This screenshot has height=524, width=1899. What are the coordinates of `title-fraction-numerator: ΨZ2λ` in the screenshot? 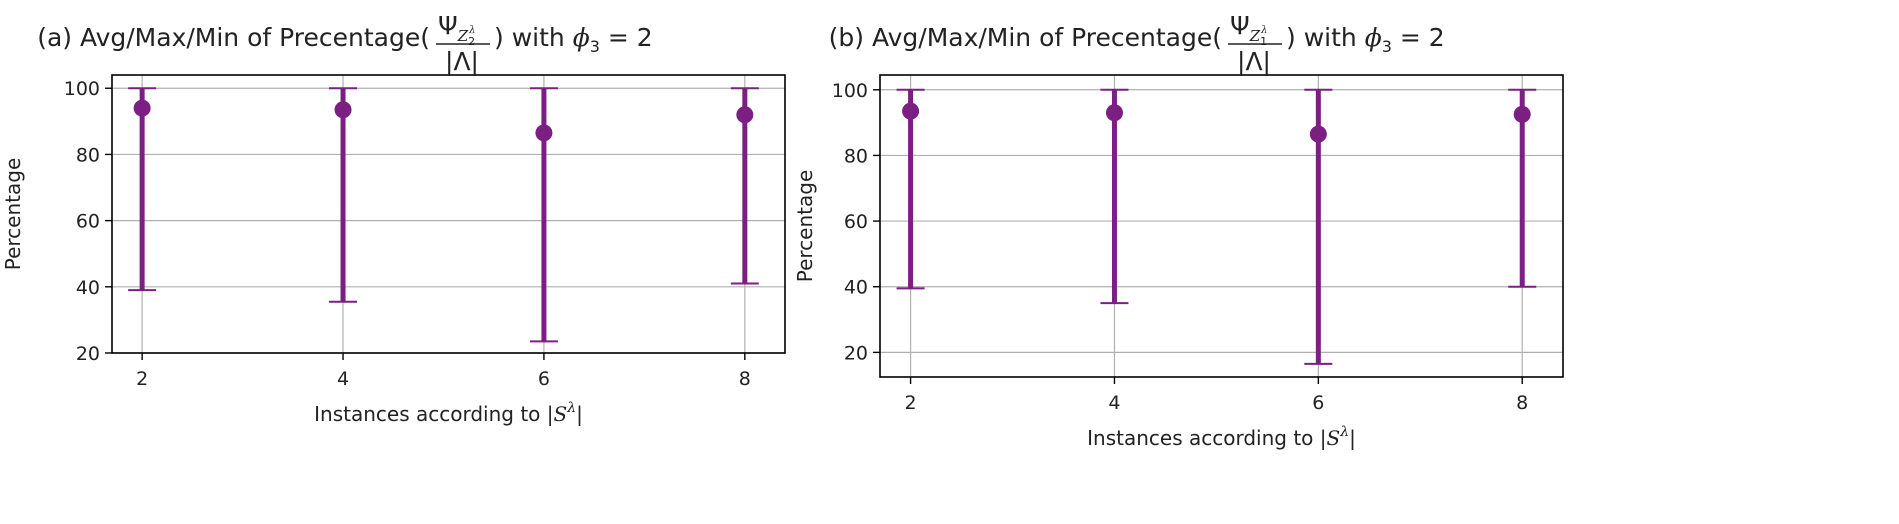 It's located at (456, 29).